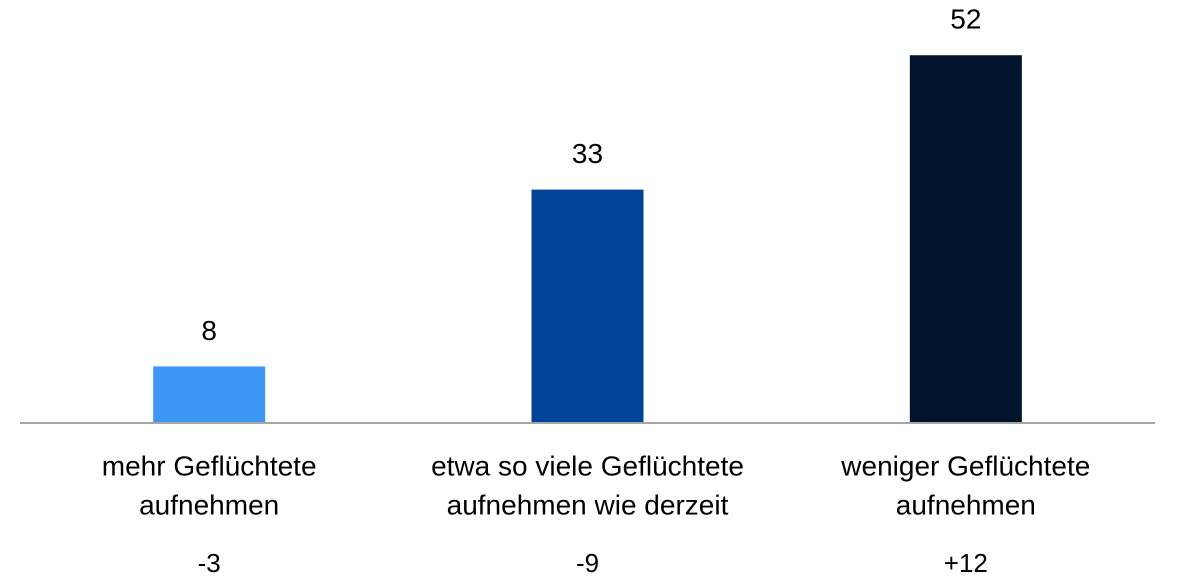 The height and width of the screenshot is (579, 1178). I want to click on annotation: +12, so click(966, 563).